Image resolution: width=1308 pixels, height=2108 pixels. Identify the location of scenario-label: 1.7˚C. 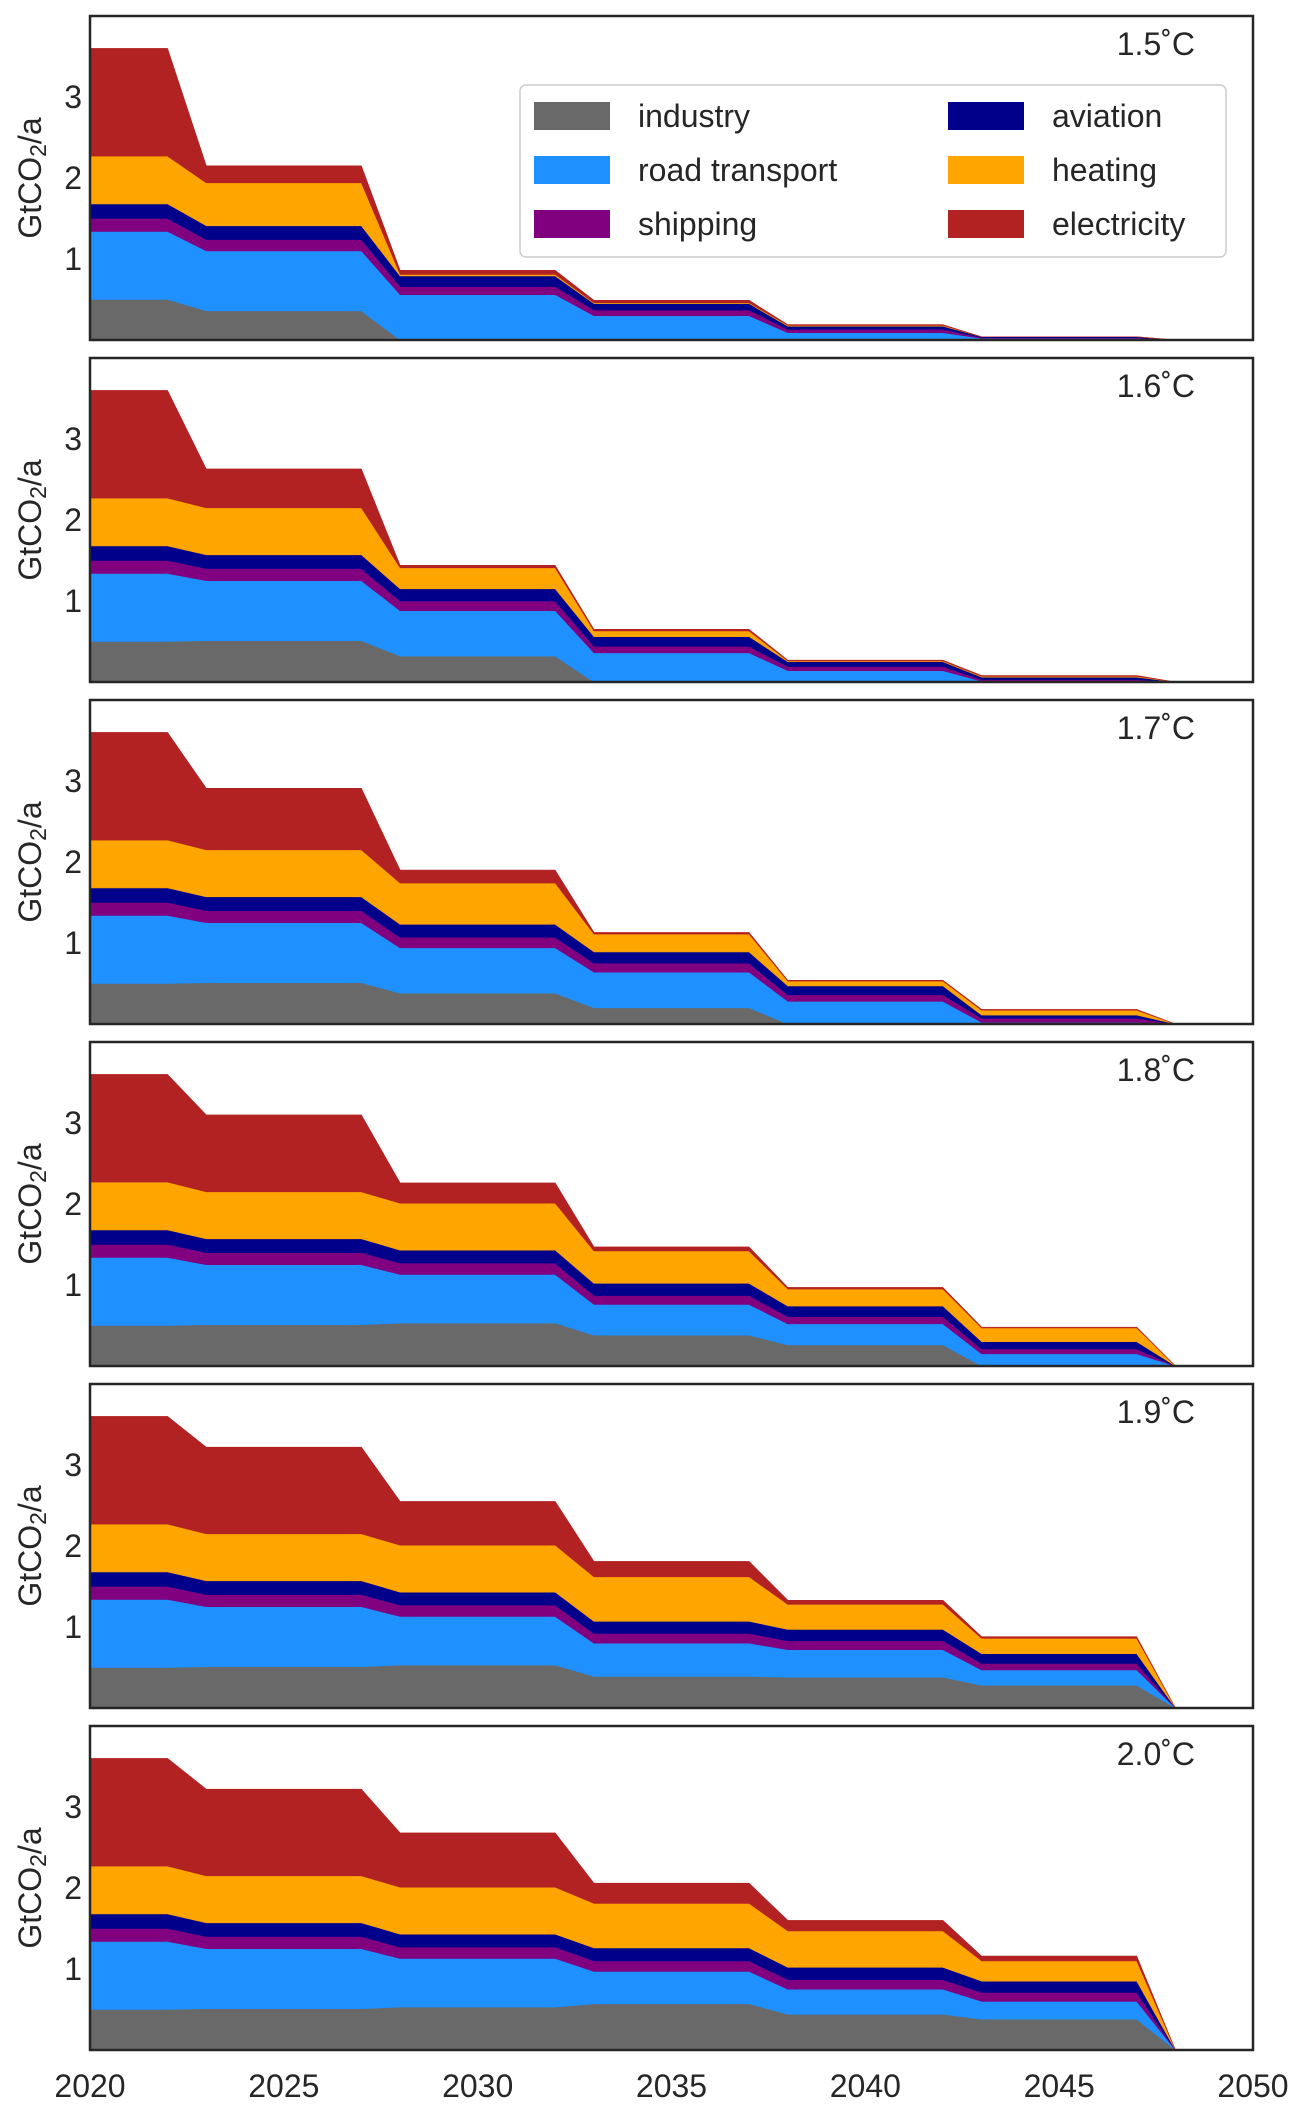
(1156, 728).